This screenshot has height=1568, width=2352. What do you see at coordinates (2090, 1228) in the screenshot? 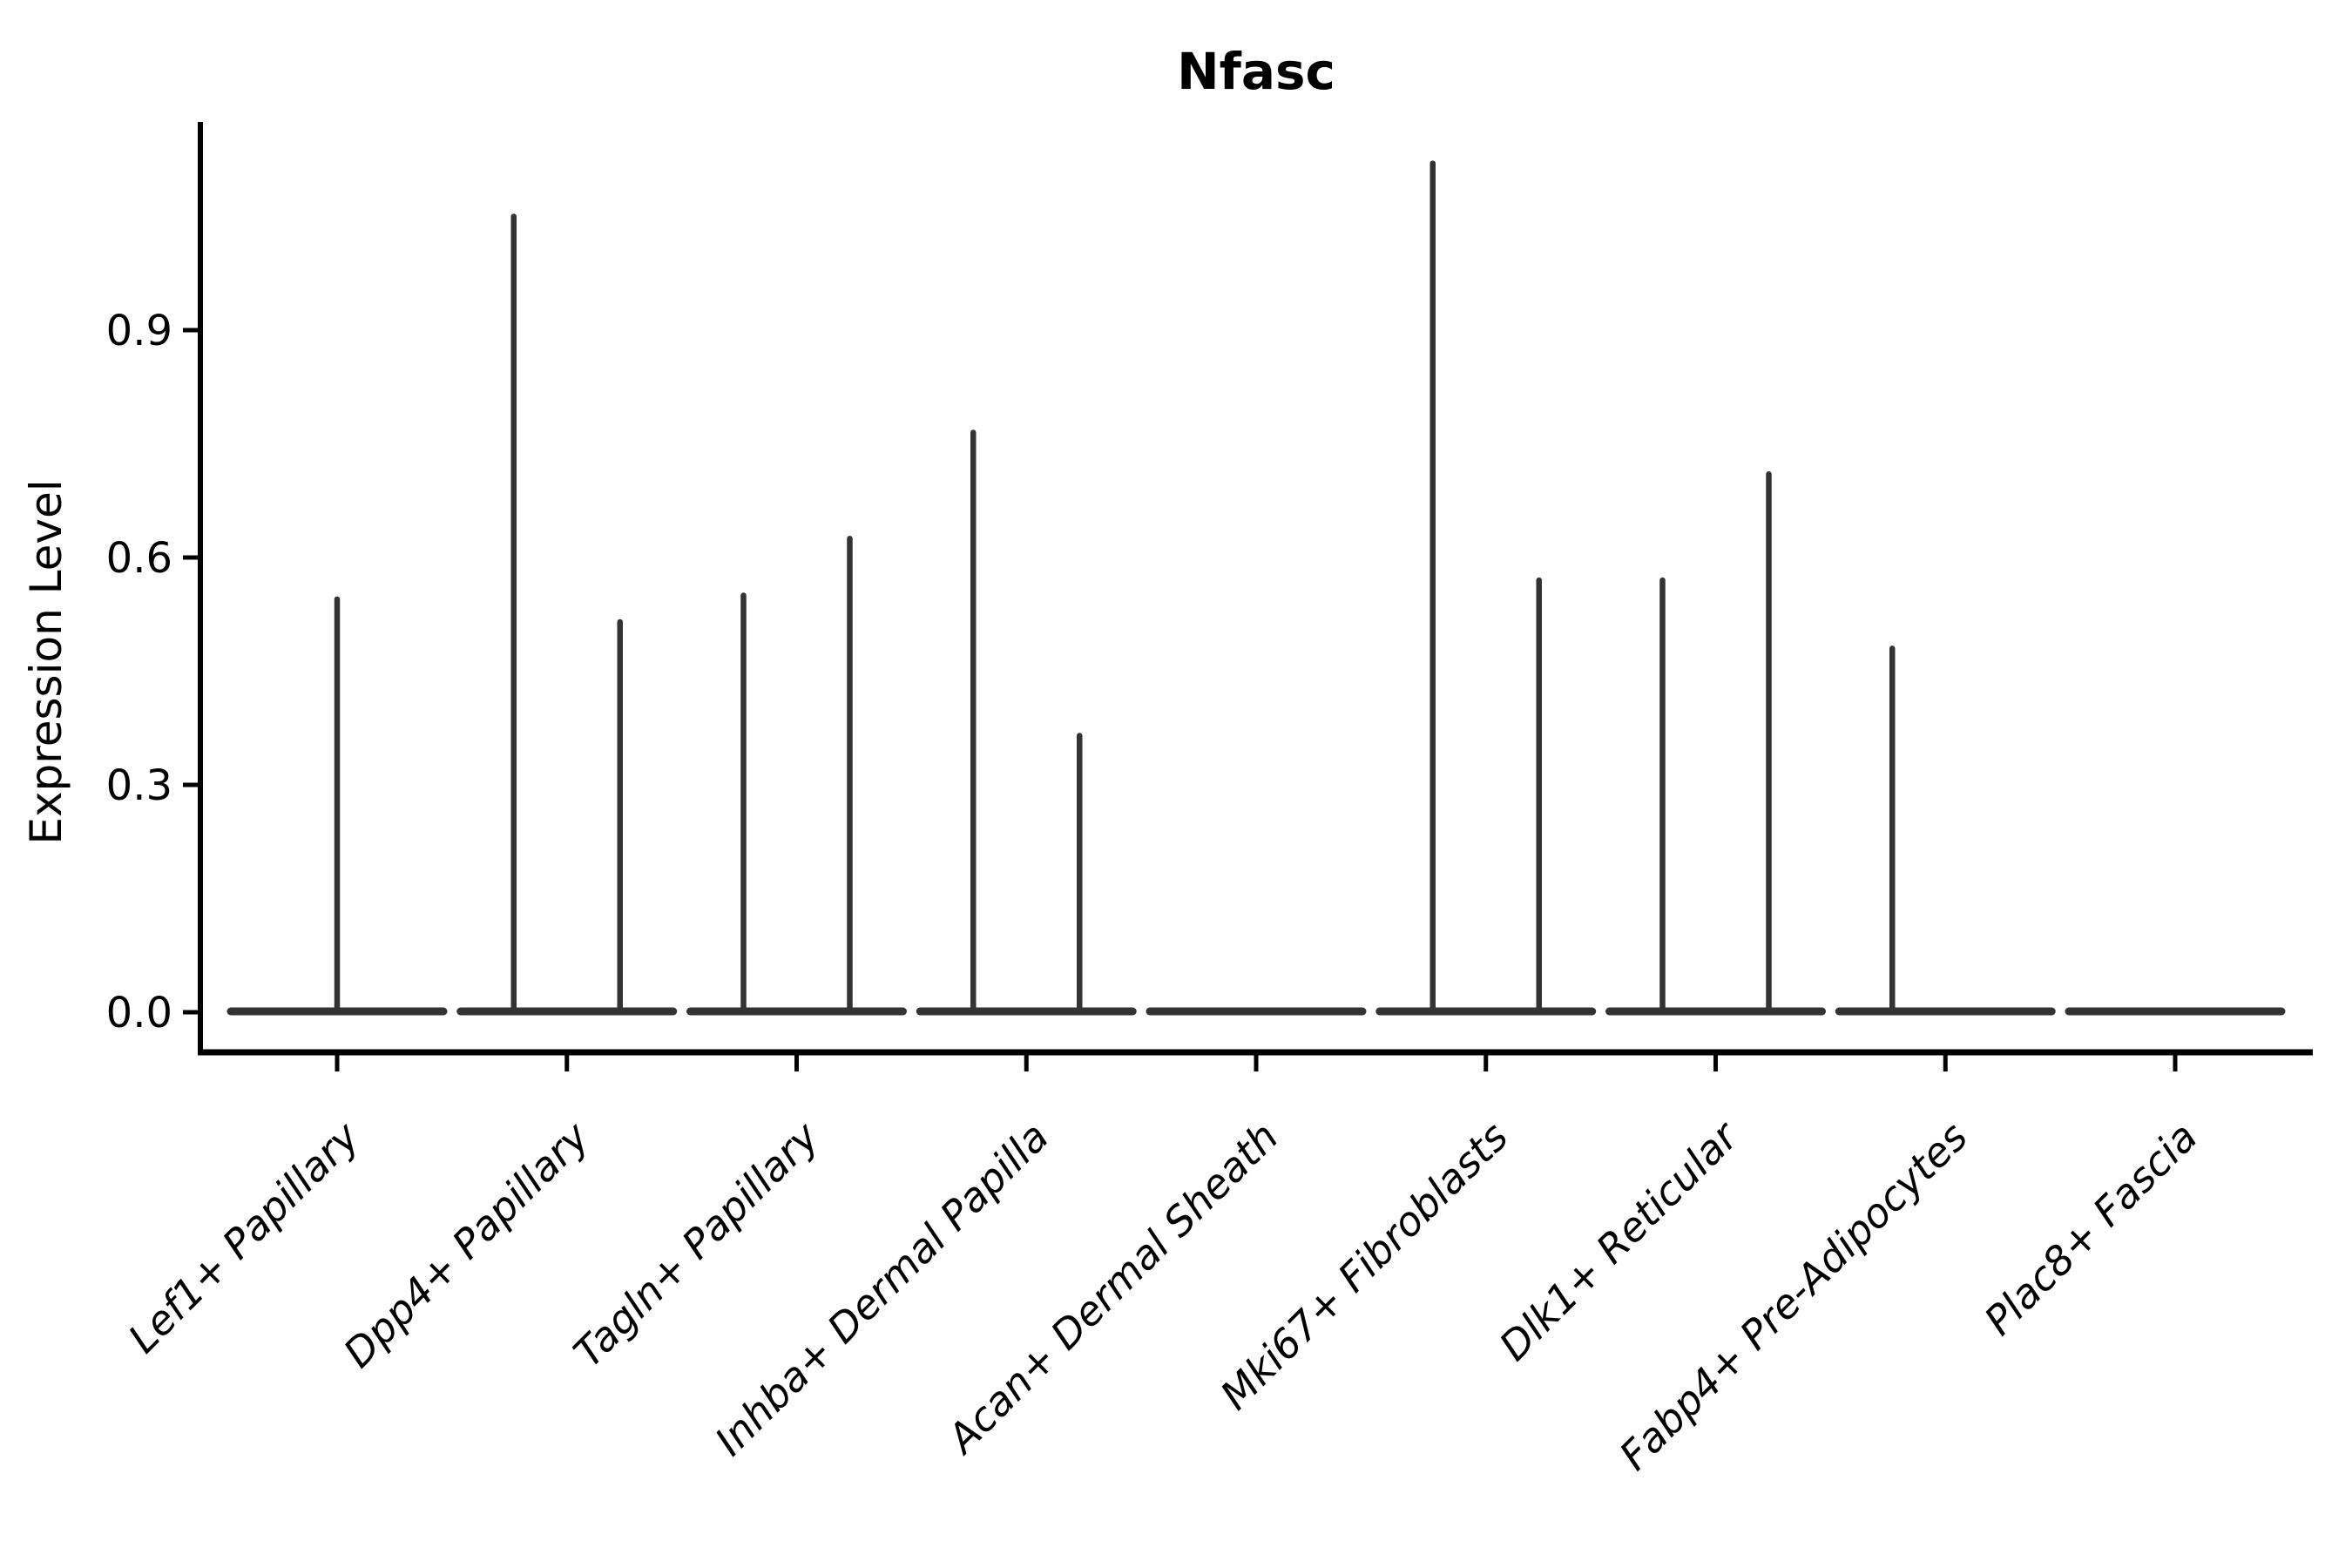
I see `x-tick-label: Plac8+ Fascia` at bounding box center [2090, 1228].